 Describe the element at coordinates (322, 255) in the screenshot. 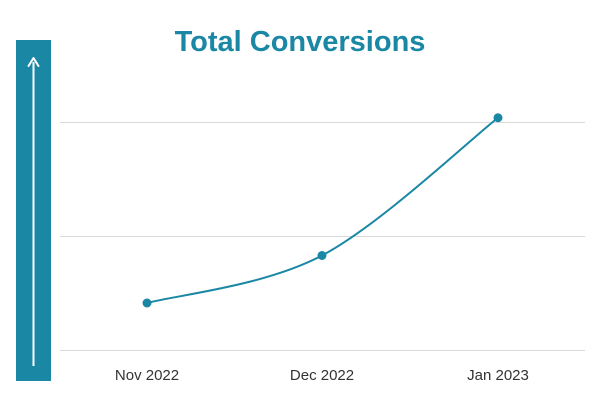

I see `data-point-dec-2022` at that location.